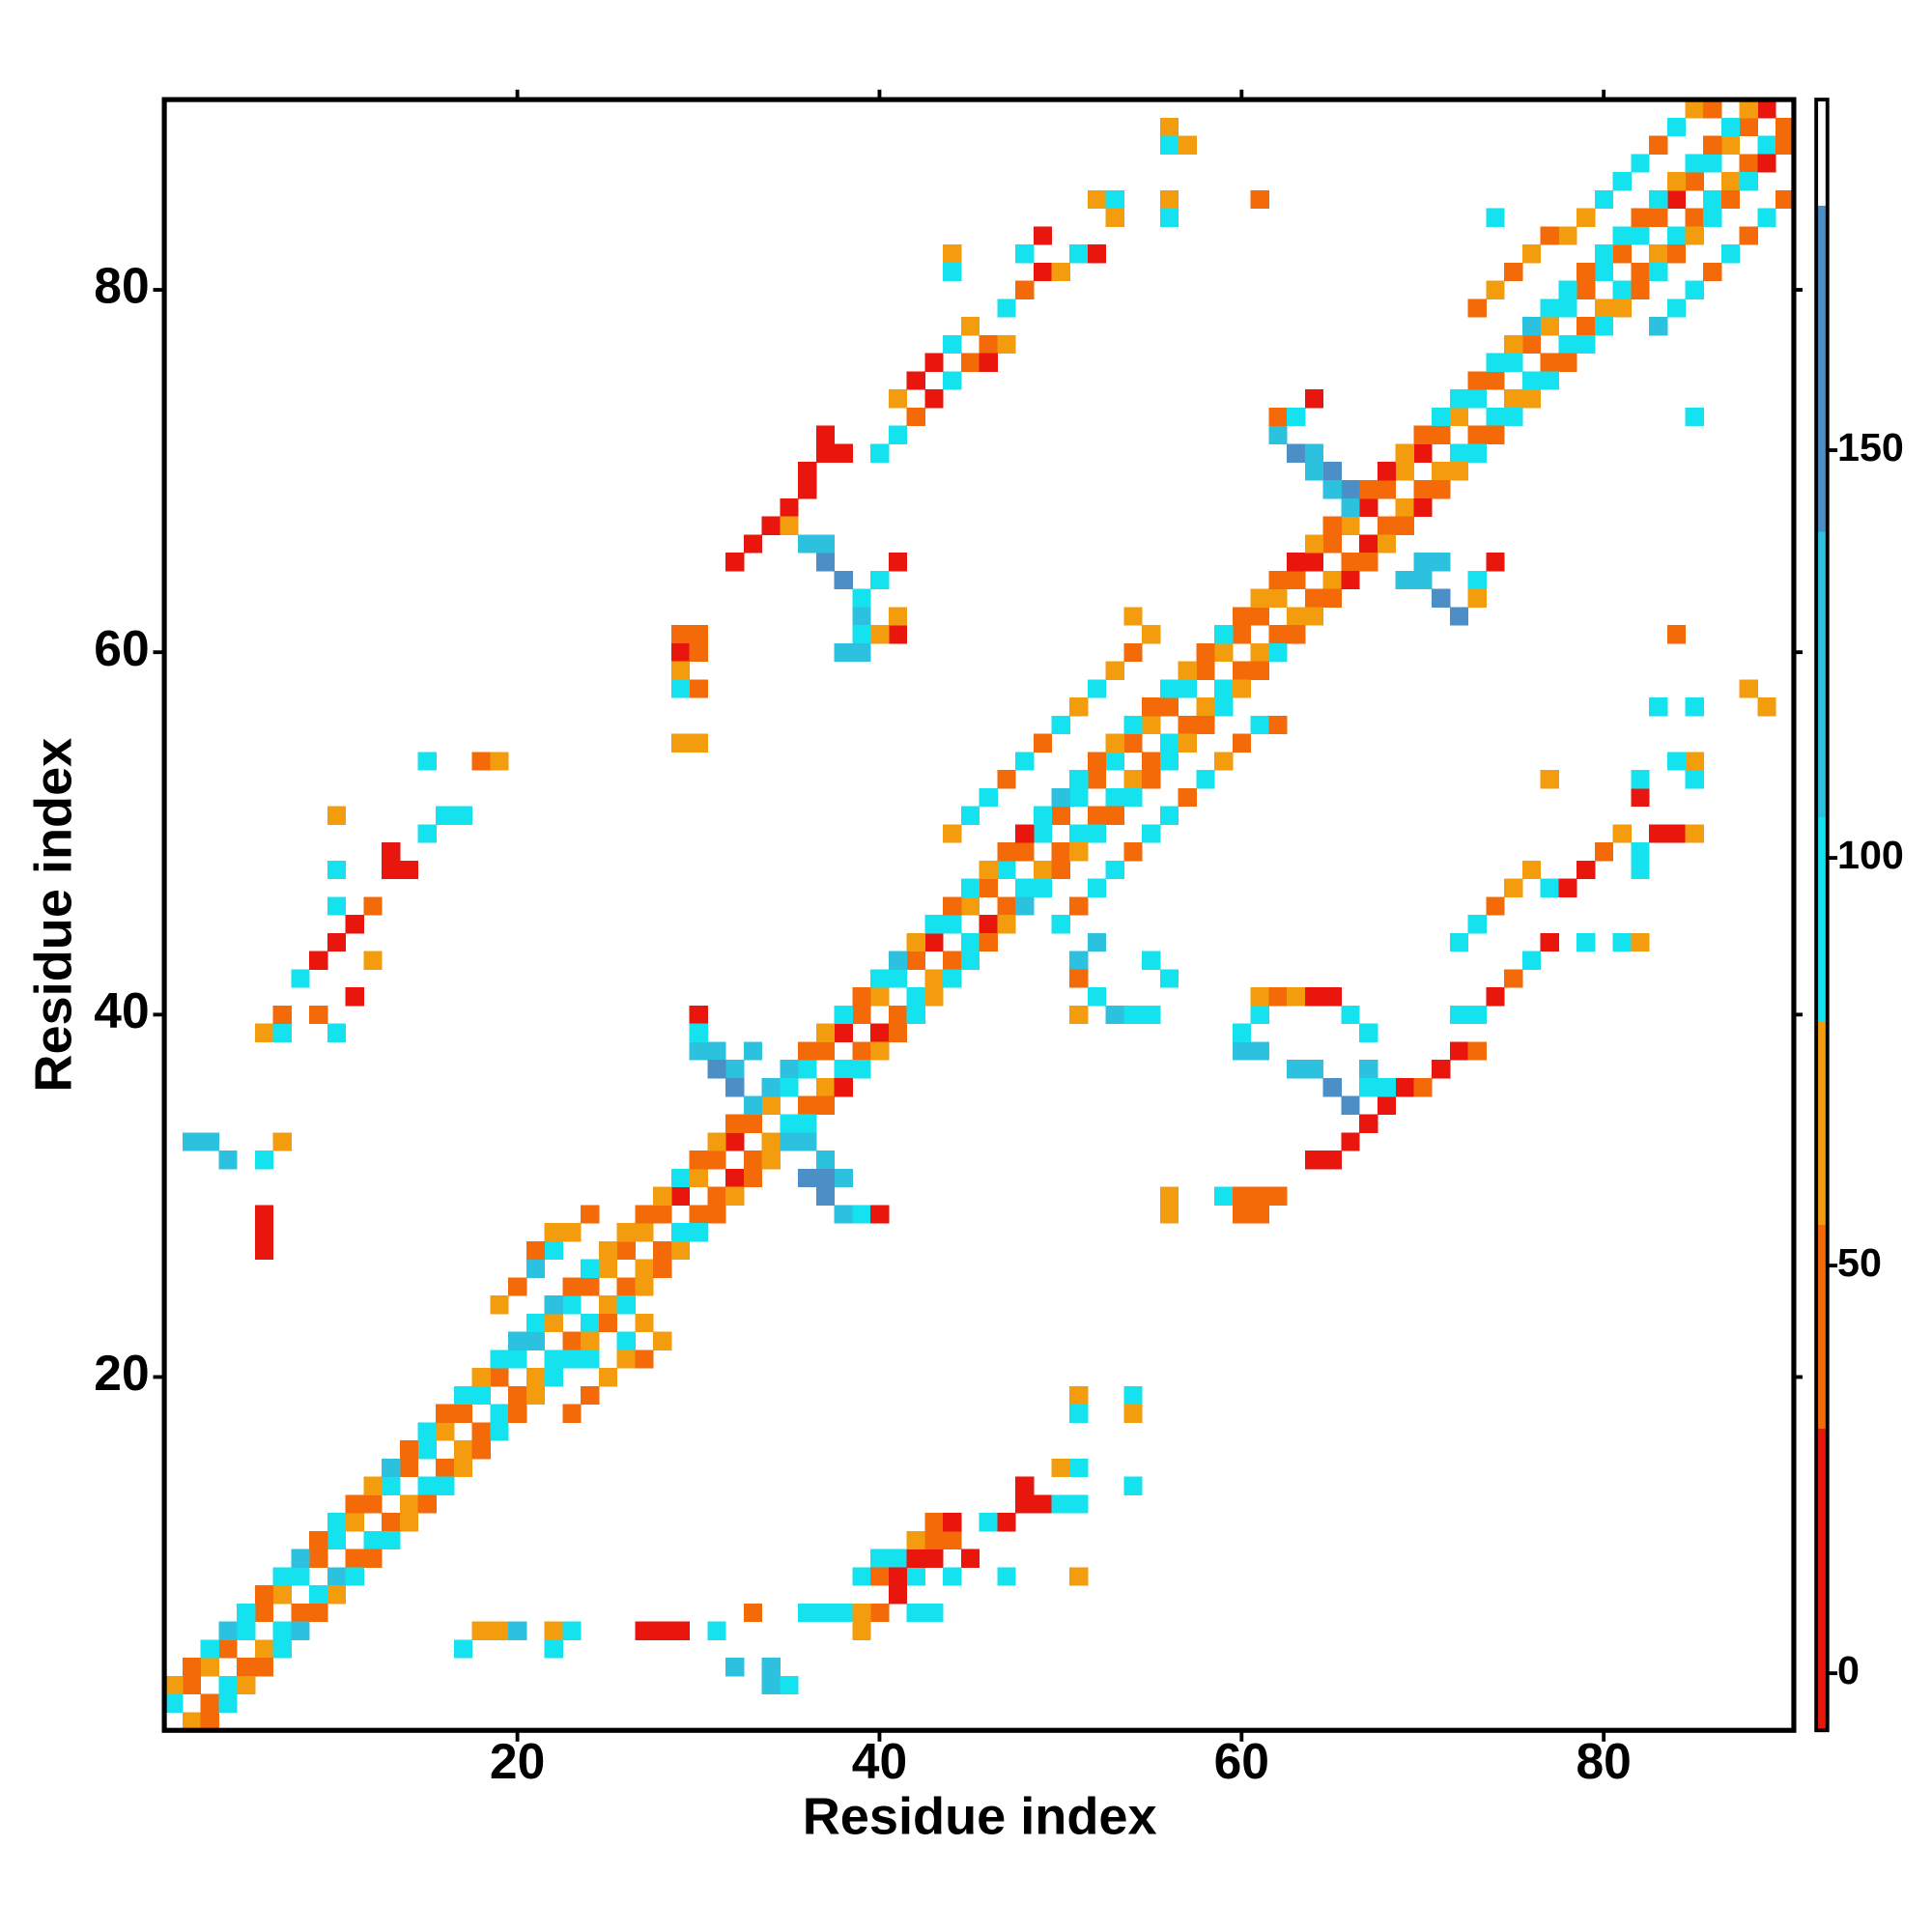 The height and width of the screenshot is (1932, 1932). Describe the element at coordinates (980, 1816) in the screenshot. I see `x-axis-title: Residue index` at that location.